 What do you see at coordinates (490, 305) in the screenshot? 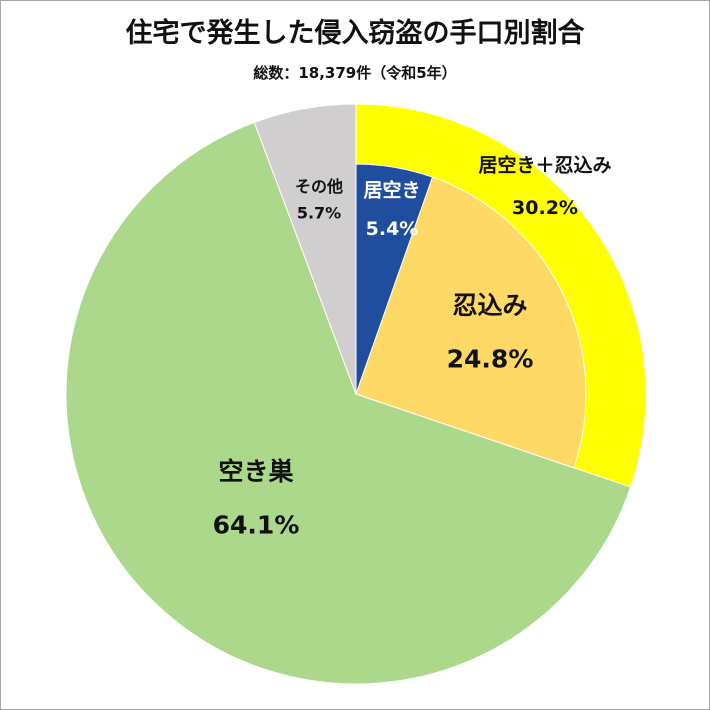
I see `label-shinobikomi: 忍込み` at bounding box center [490, 305].